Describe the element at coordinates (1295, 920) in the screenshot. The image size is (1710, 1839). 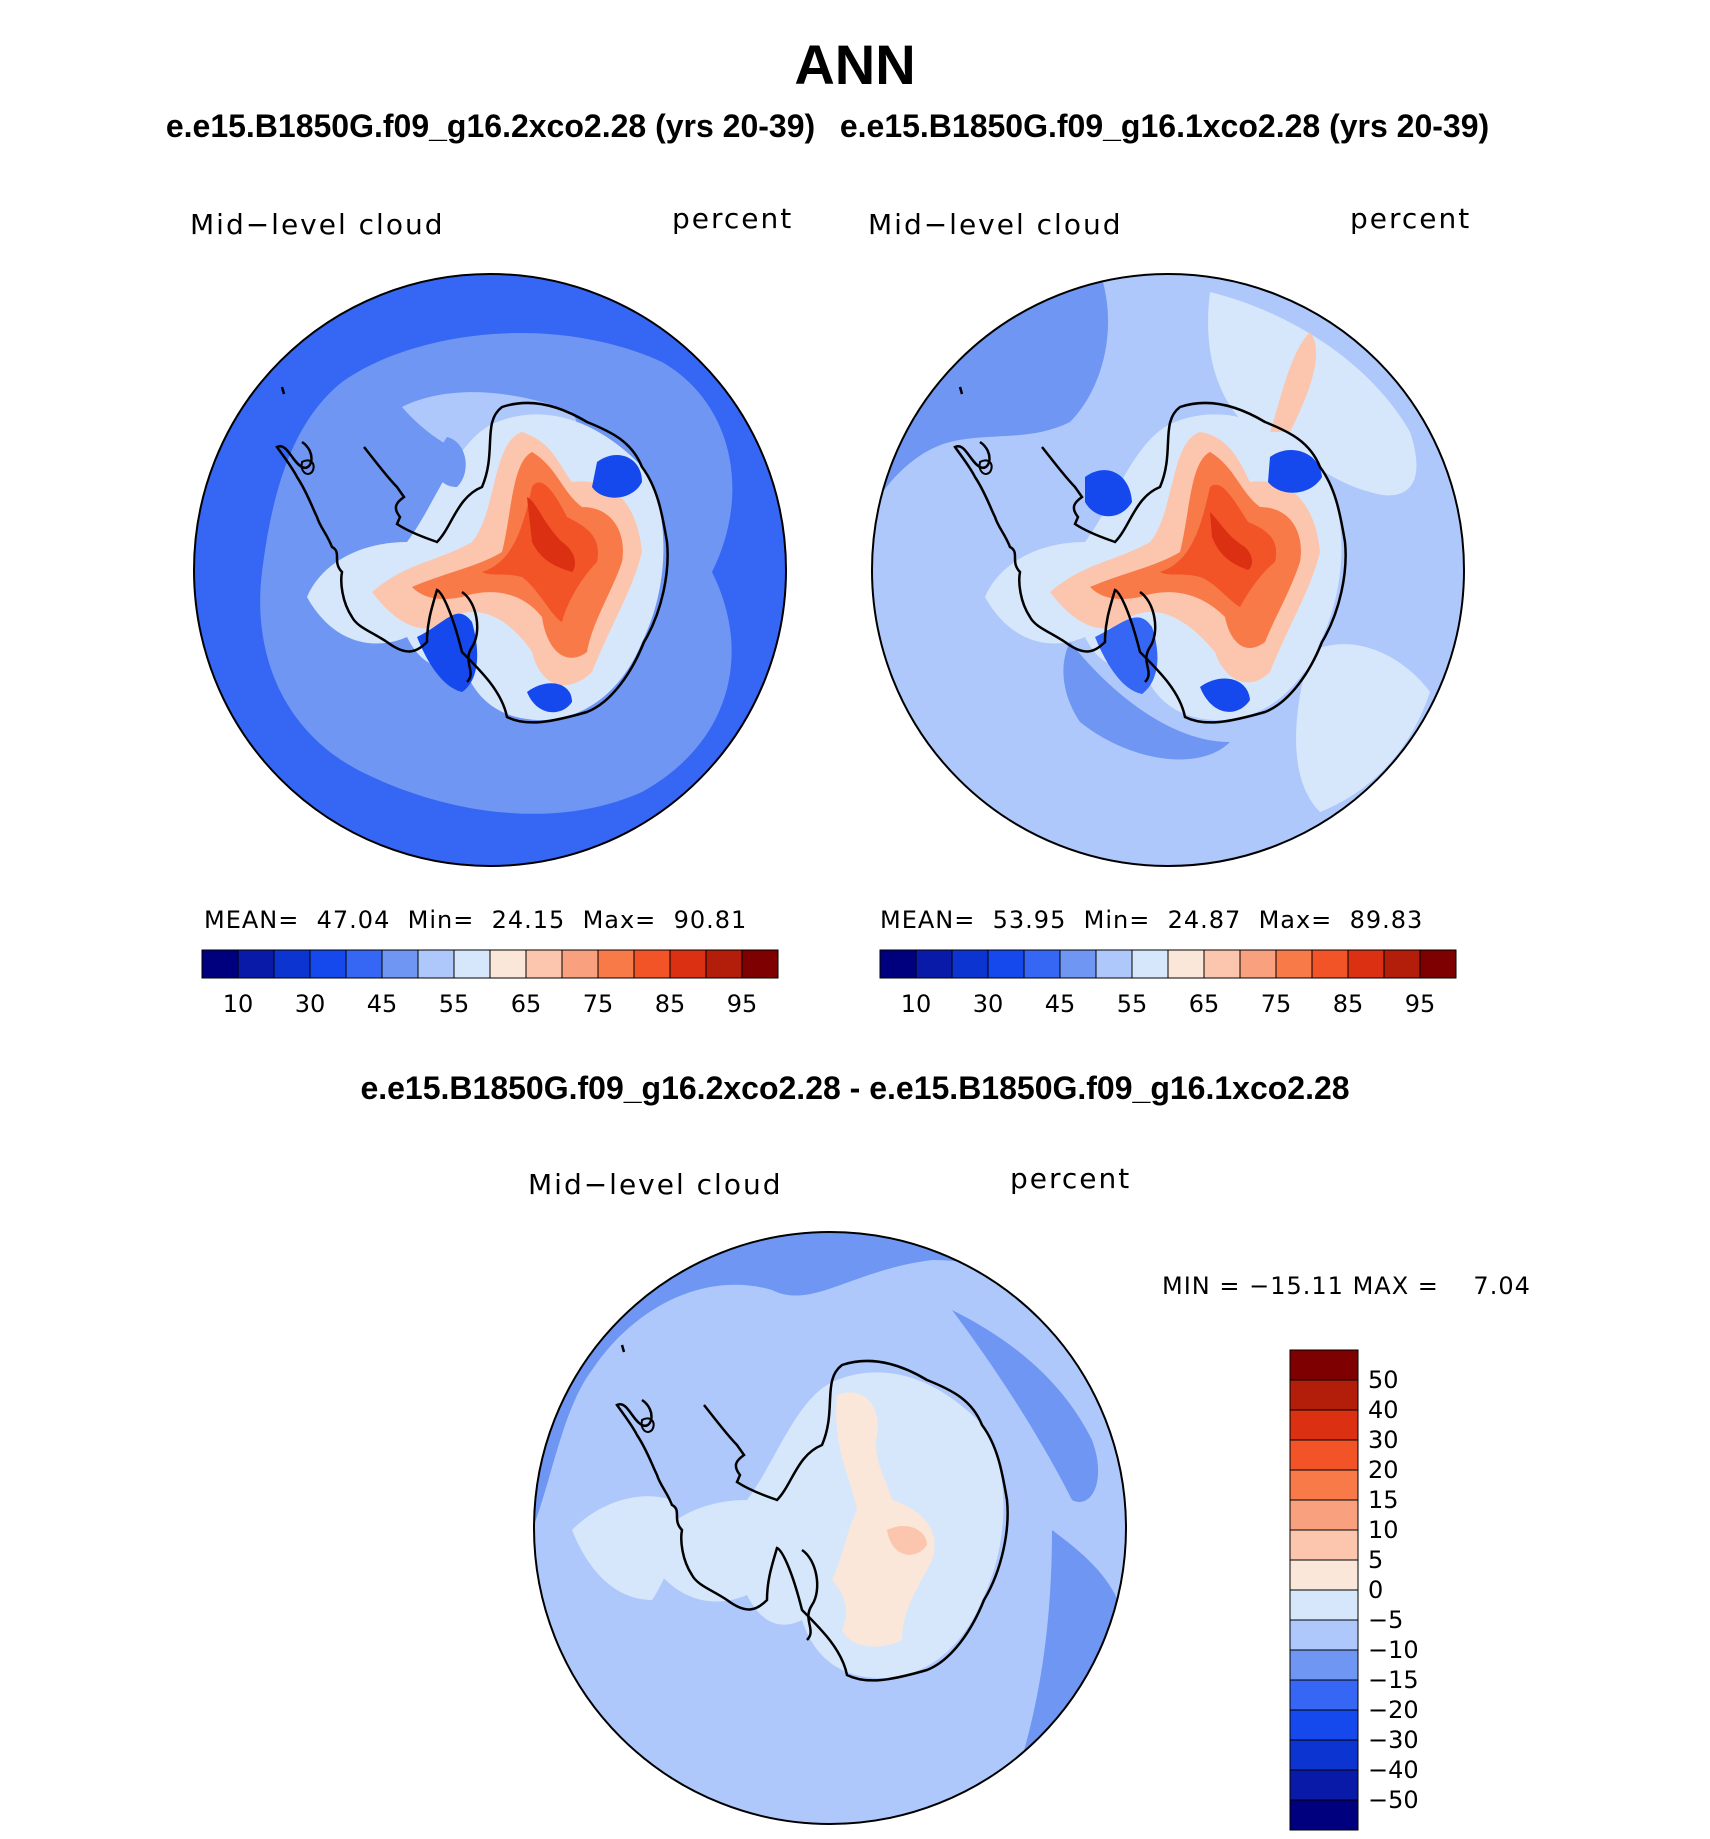
I see `panel2-max-label: Max=` at that location.